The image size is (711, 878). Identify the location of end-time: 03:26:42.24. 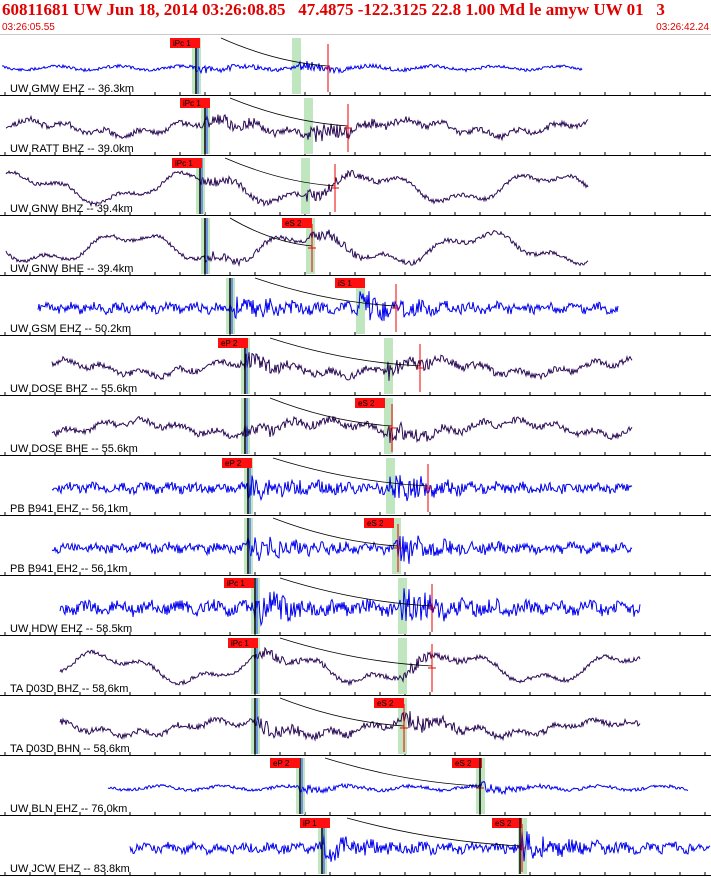
(682, 27).